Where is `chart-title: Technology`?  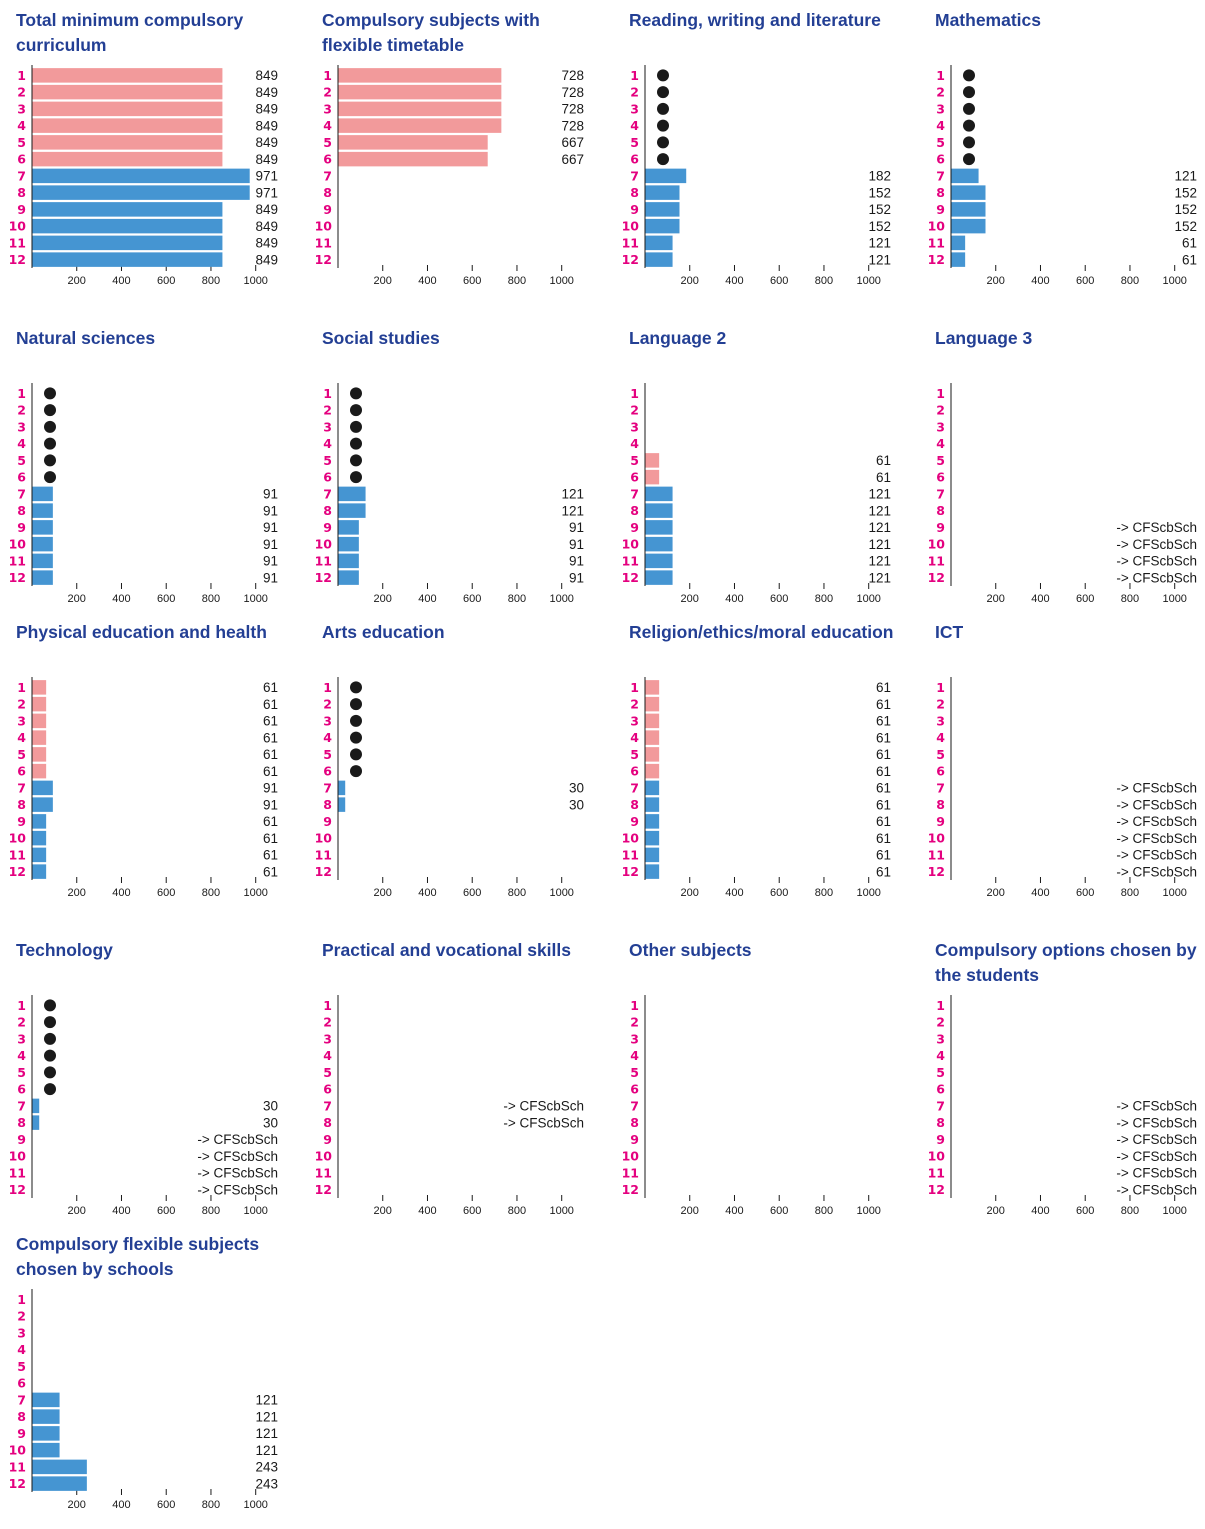
chart-title: Technology is located at coordinates (64, 950).